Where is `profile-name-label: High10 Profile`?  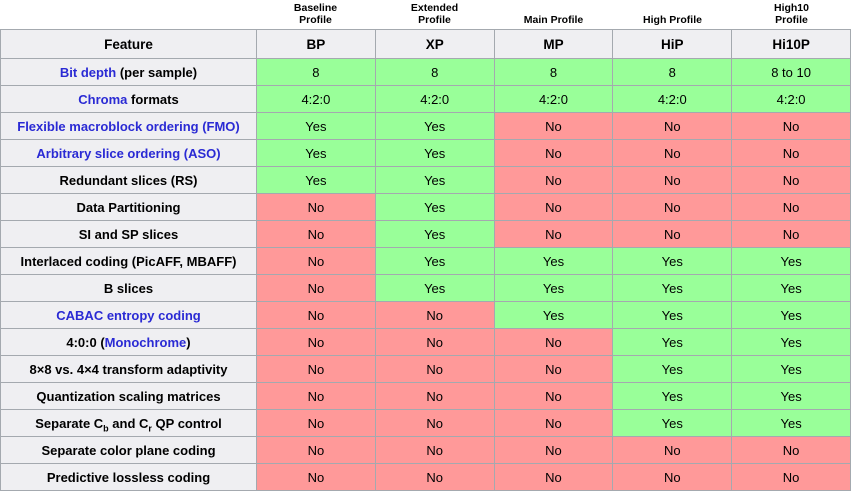 profile-name-label: High10 Profile is located at coordinates (791, 14).